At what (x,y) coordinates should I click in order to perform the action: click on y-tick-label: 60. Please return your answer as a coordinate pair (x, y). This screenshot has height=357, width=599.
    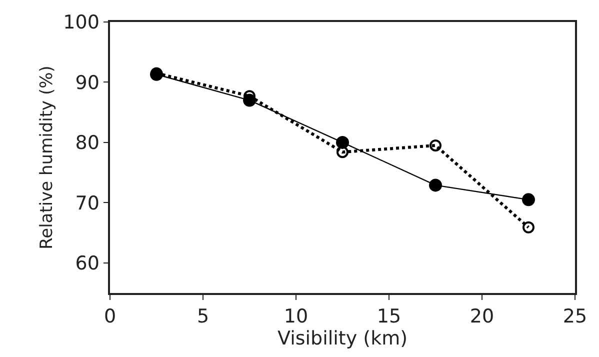
    Looking at the image, I should click on (87, 263).